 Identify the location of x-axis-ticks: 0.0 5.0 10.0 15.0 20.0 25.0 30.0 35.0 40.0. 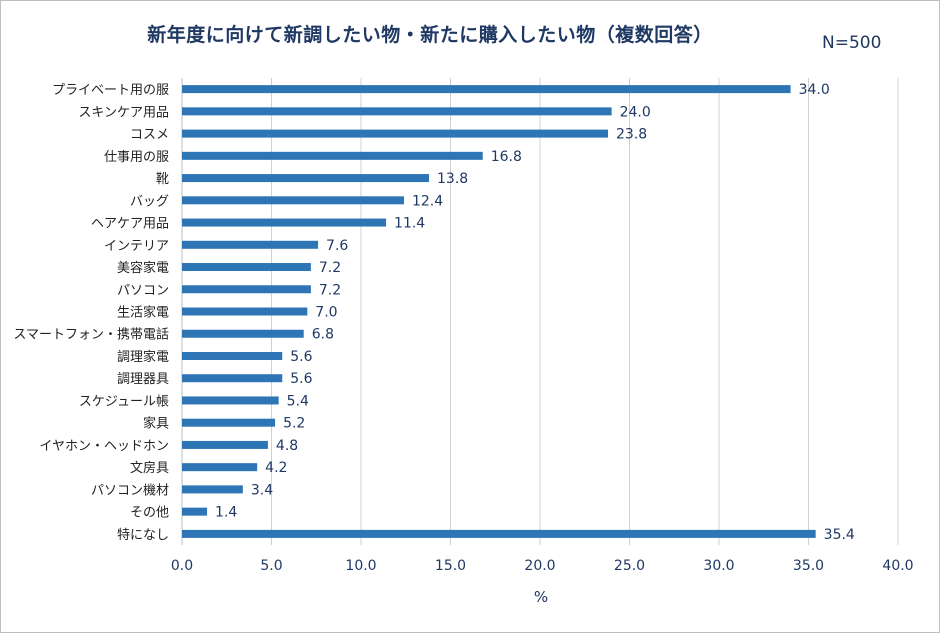
(542, 566).